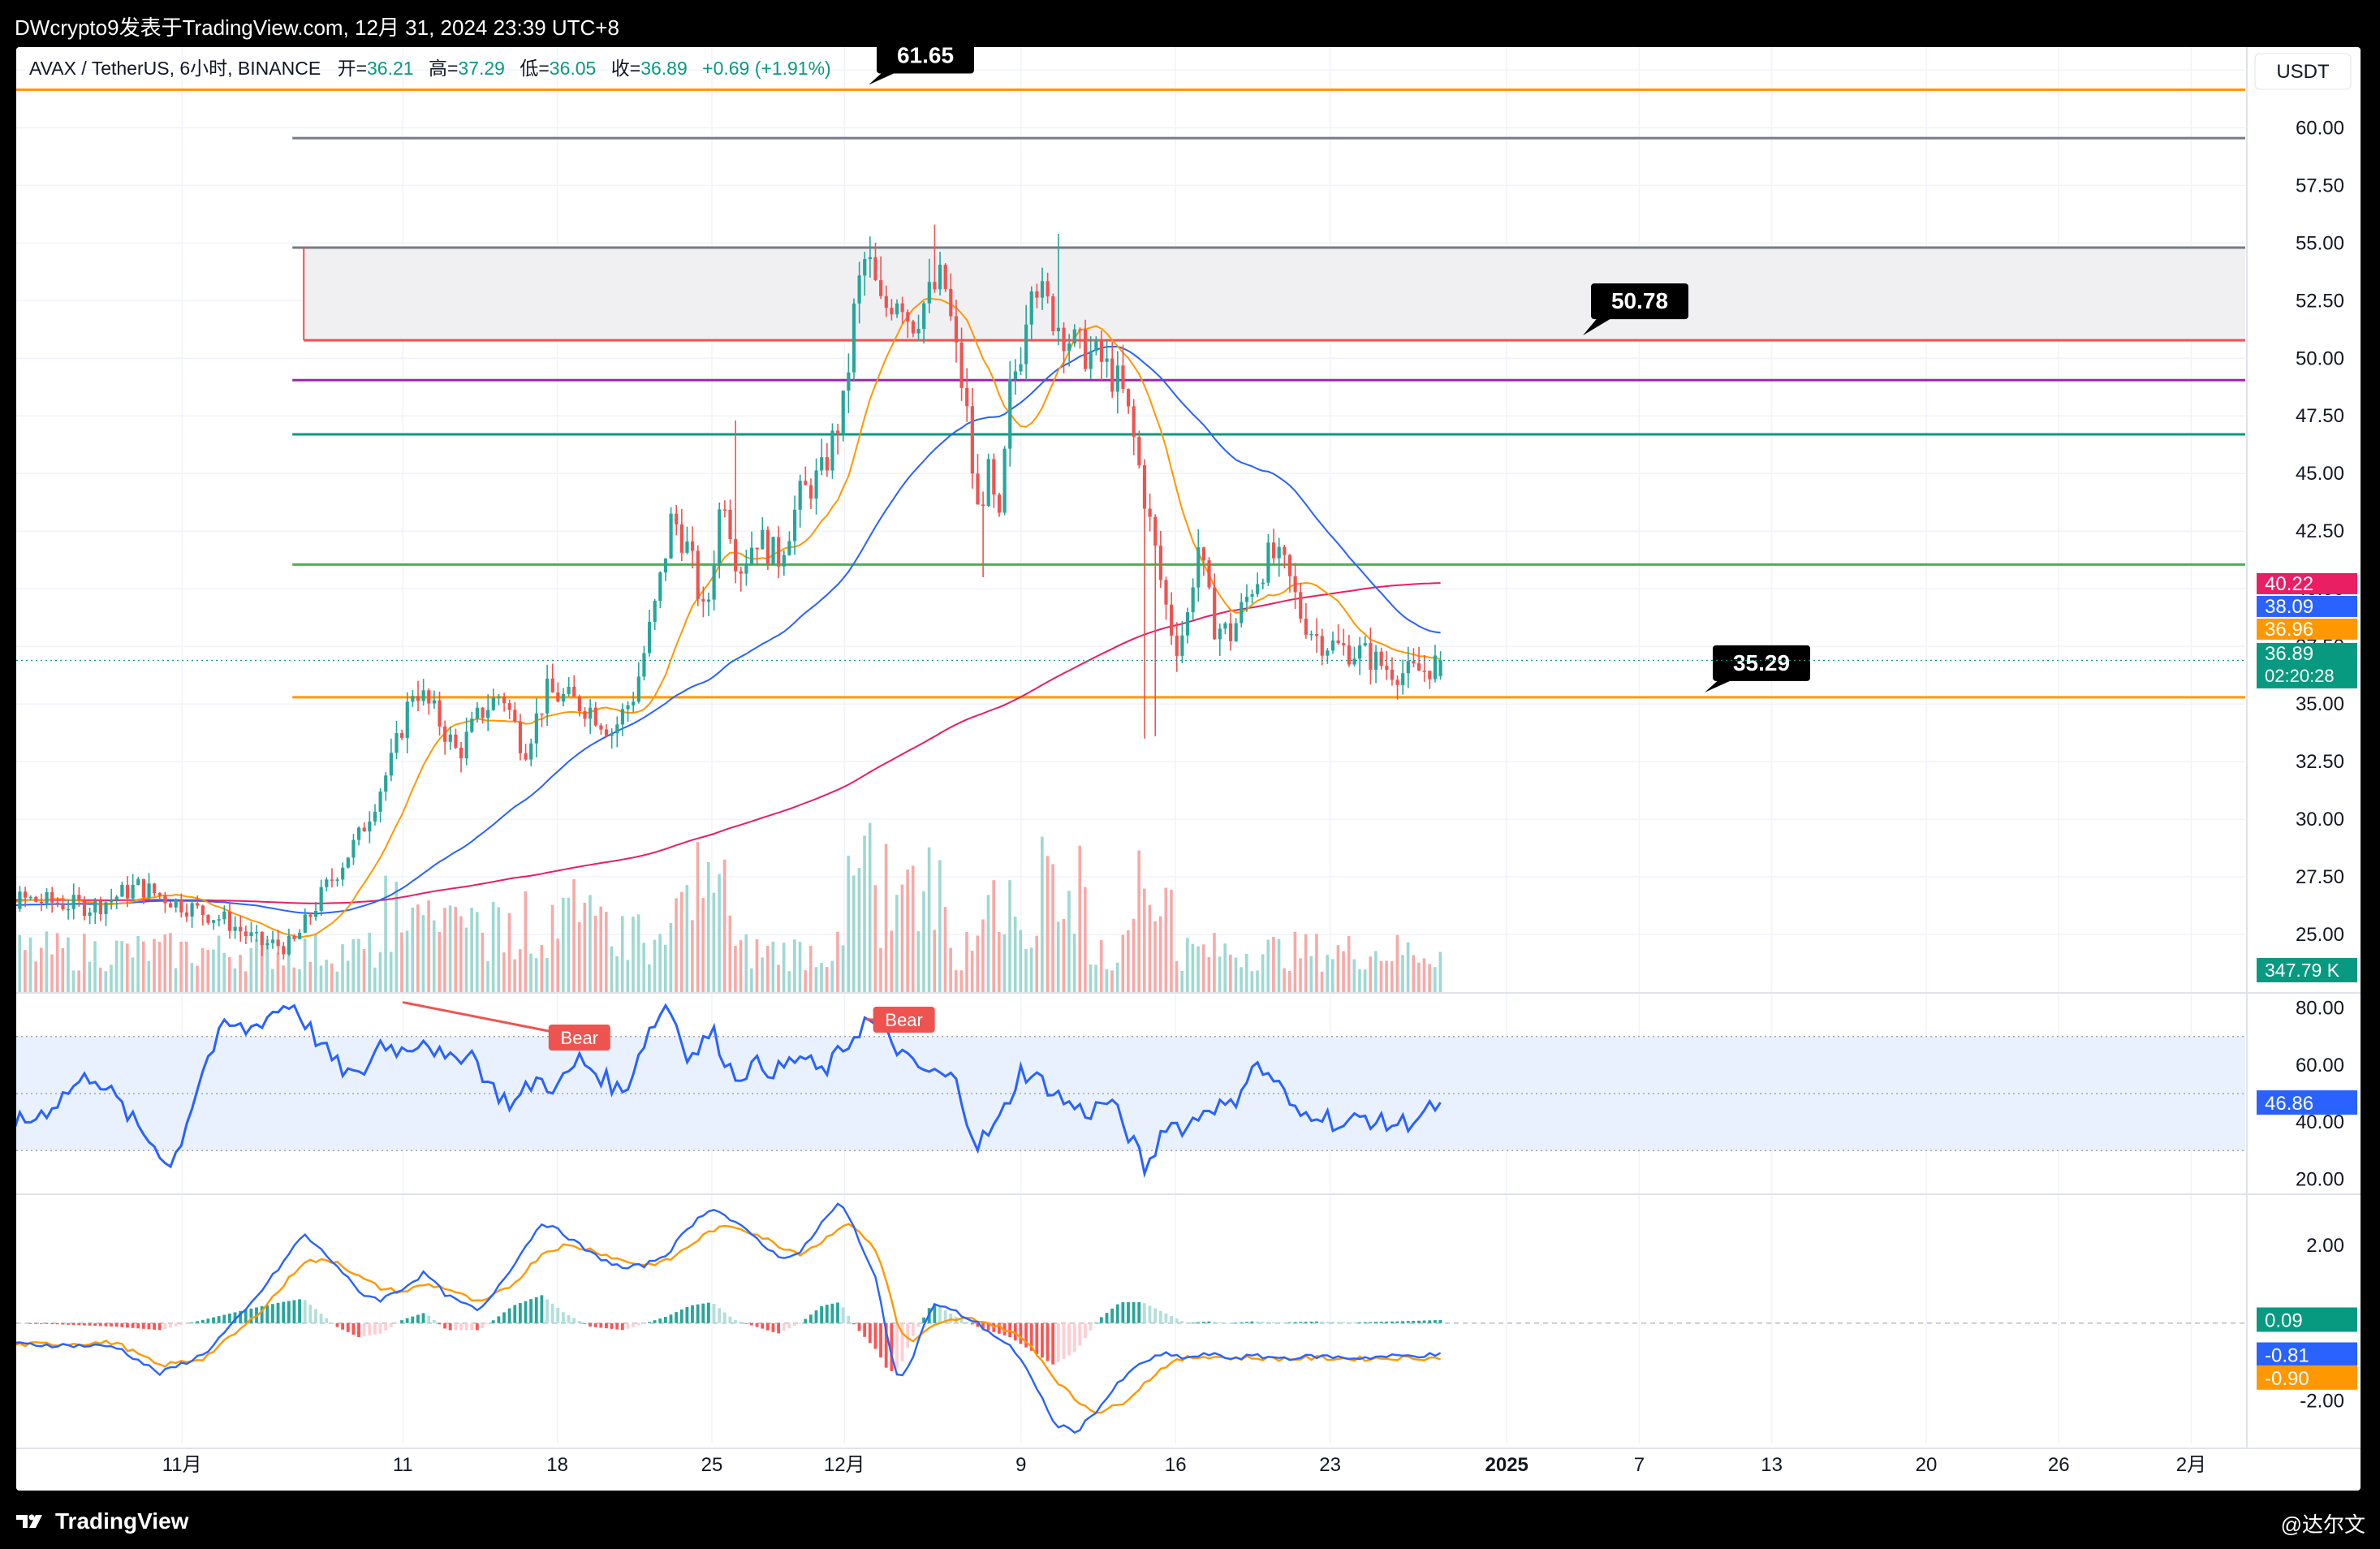 The height and width of the screenshot is (1549, 2380). Describe the element at coordinates (2307, 583) in the screenshot. I see `price-tag-40.22: 40.22` at that location.